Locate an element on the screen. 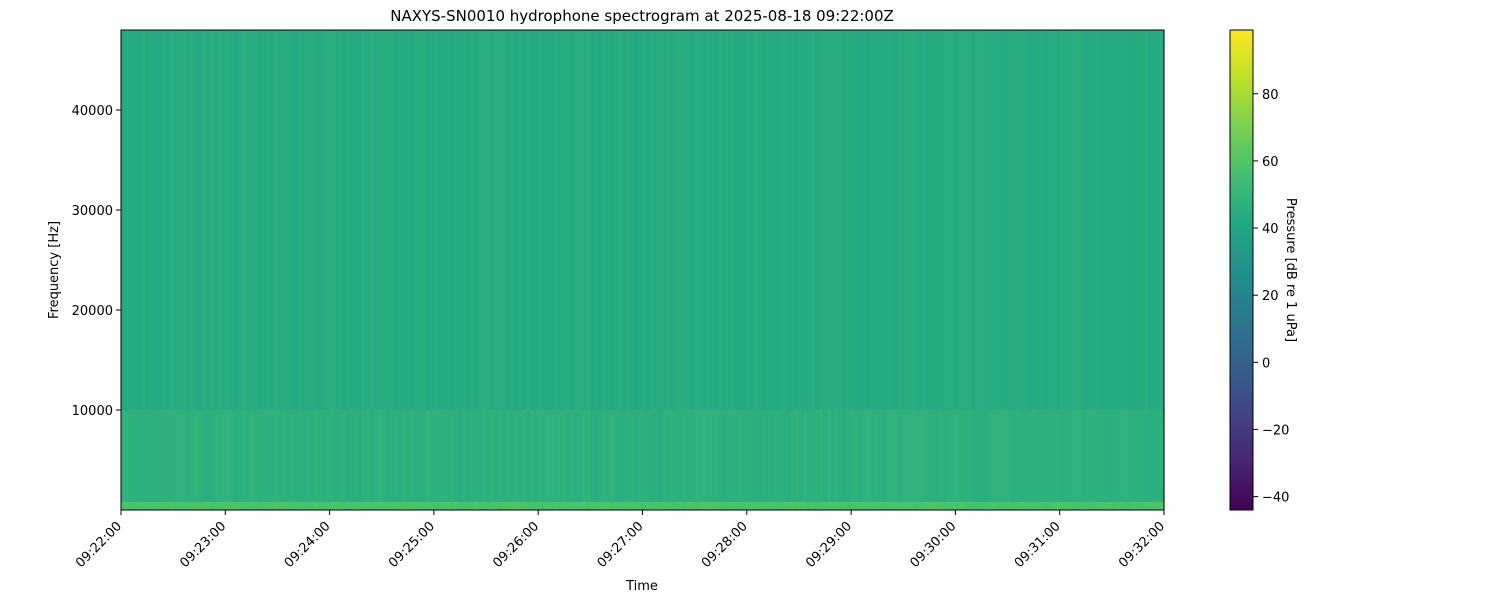  x-tick-label: 09:23:00 is located at coordinates (203, 545).